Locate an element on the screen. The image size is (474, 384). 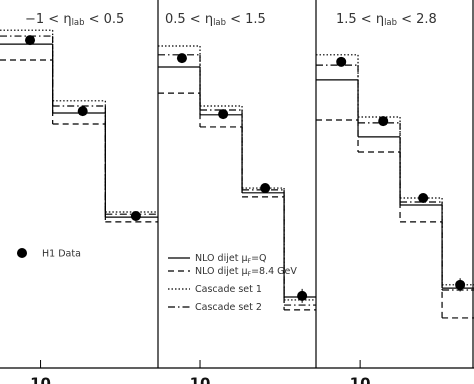
panel-title: 1.5 < ηlab < 2.8 is located at coordinates (386, 19).